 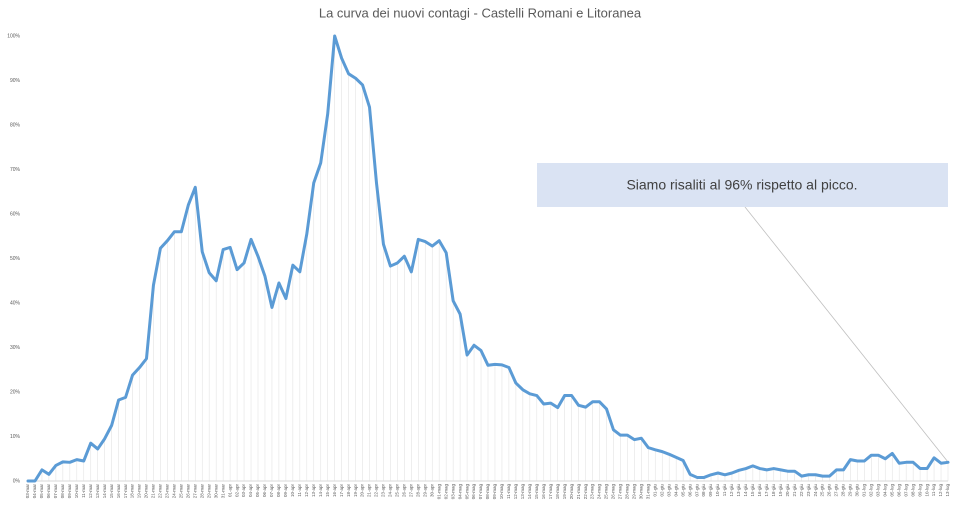 What do you see at coordinates (940, 490) in the screenshot?
I see `x-tick-label: 12-lug` at bounding box center [940, 490].